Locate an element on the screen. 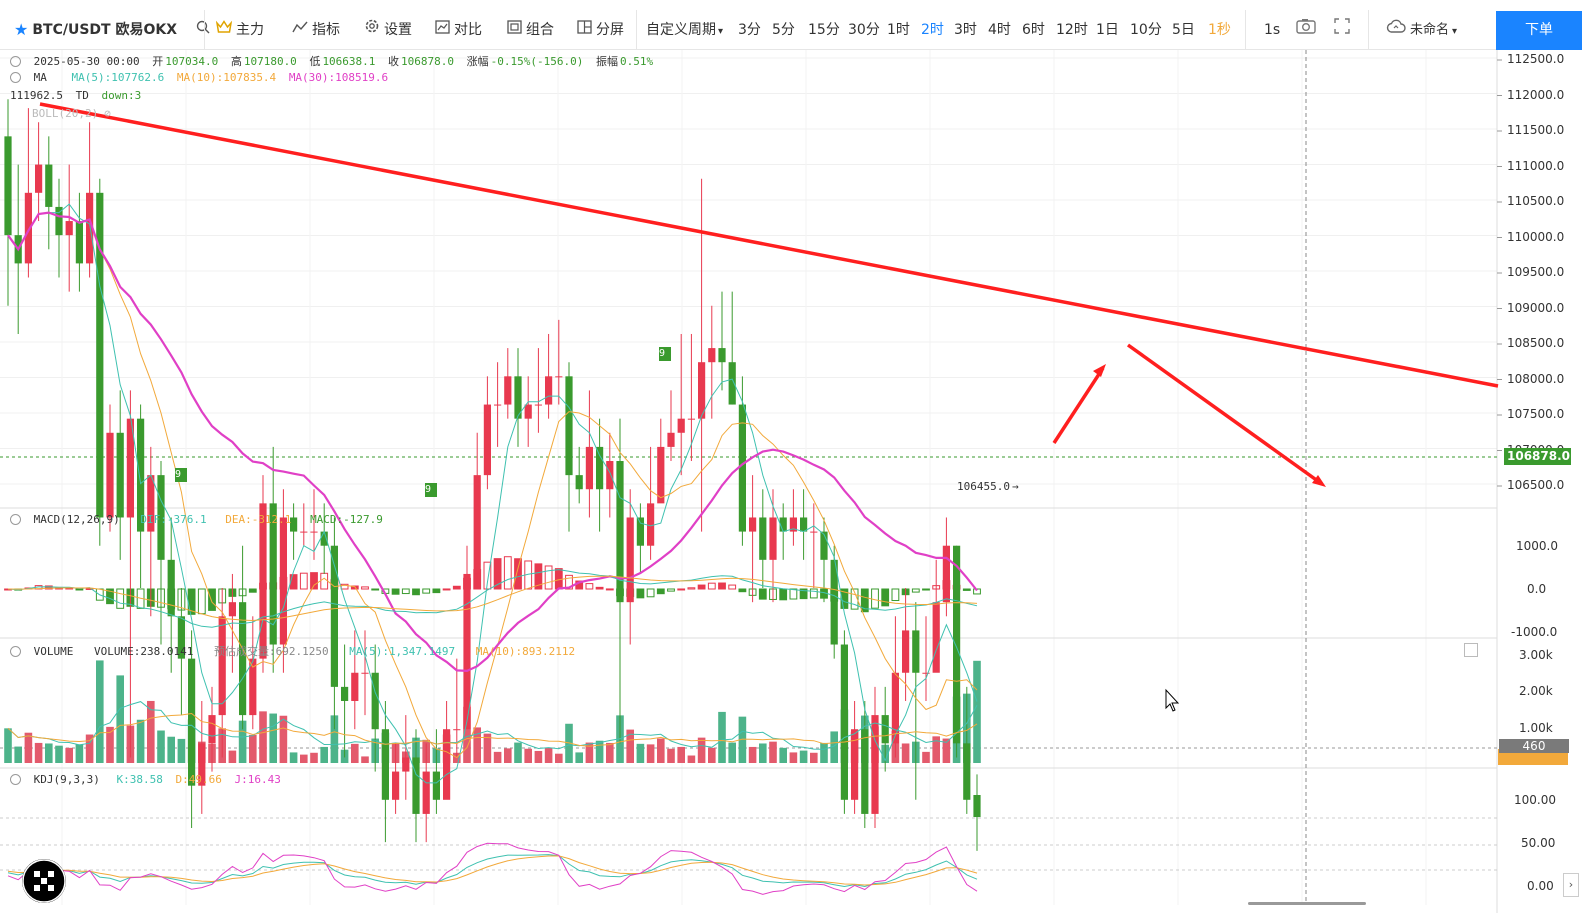  compare-button: 对比 is located at coordinates (458, 25).